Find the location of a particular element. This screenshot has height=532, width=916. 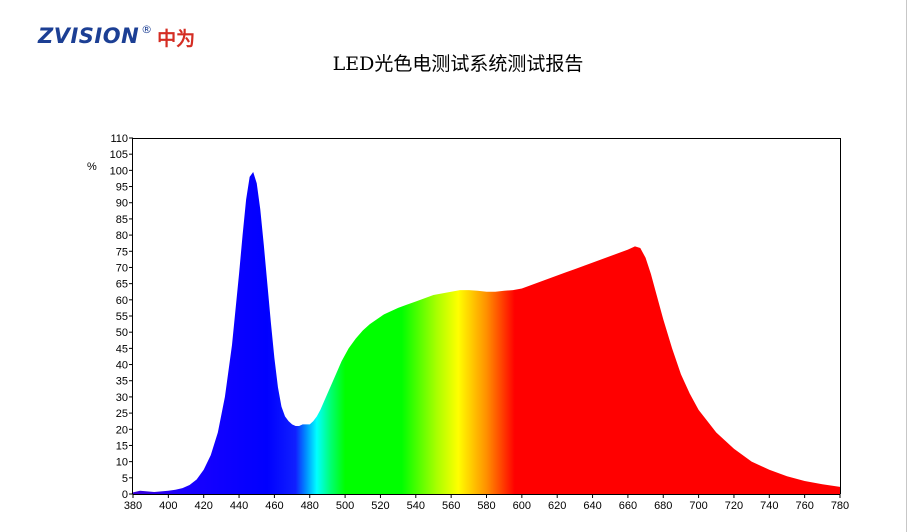

x-tick-label: 700 is located at coordinates (698, 506).